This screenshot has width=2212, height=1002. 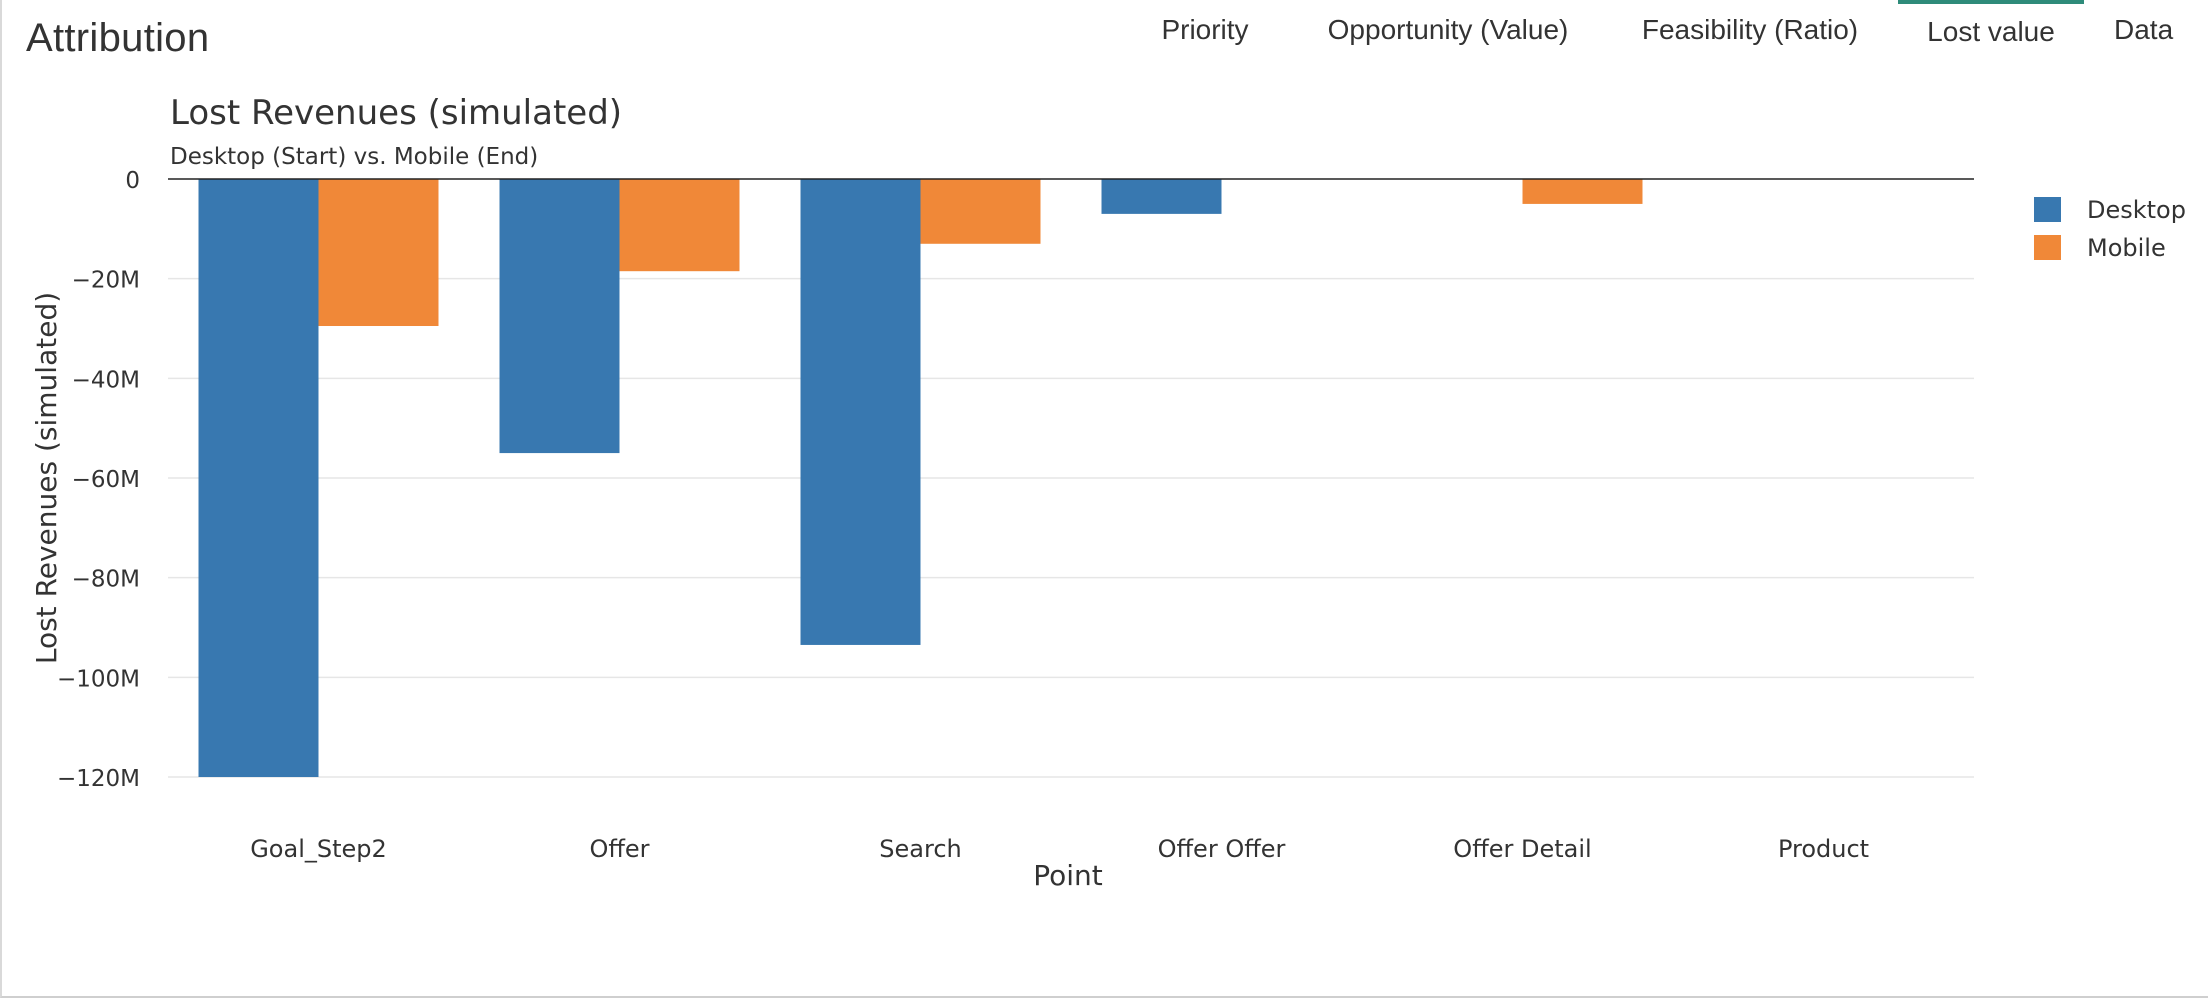 What do you see at coordinates (1205, 29) in the screenshot?
I see `tab-priority: Priority` at bounding box center [1205, 29].